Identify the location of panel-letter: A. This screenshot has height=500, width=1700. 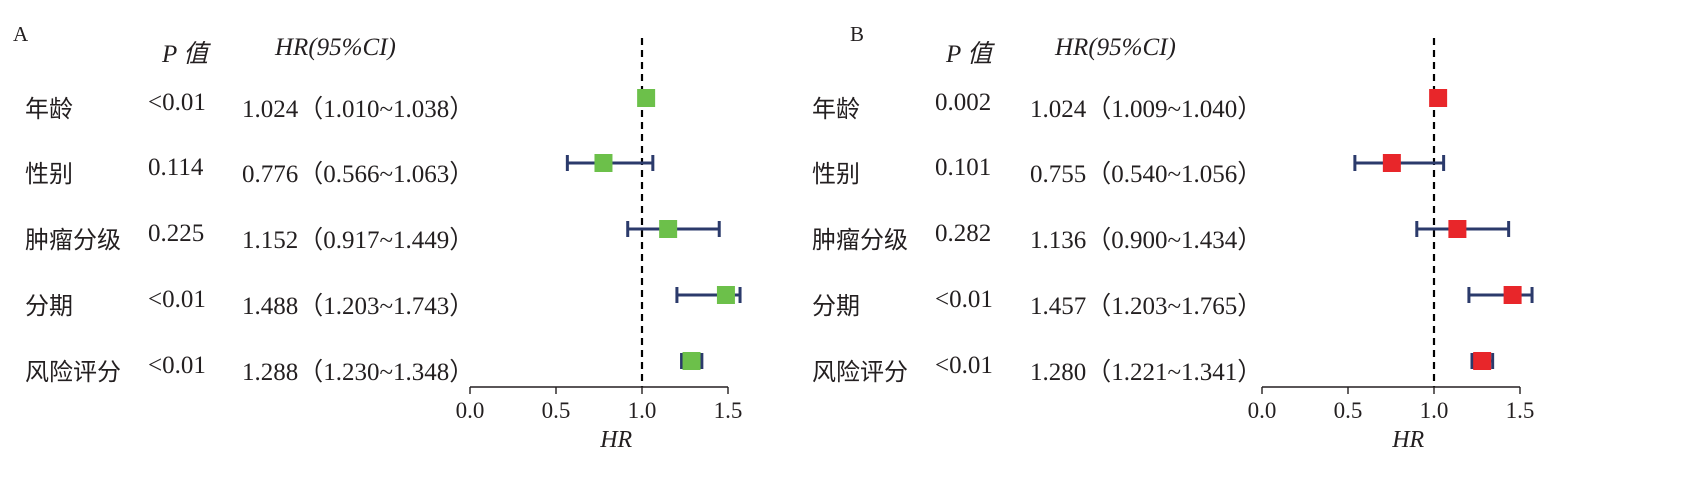
(21, 34).